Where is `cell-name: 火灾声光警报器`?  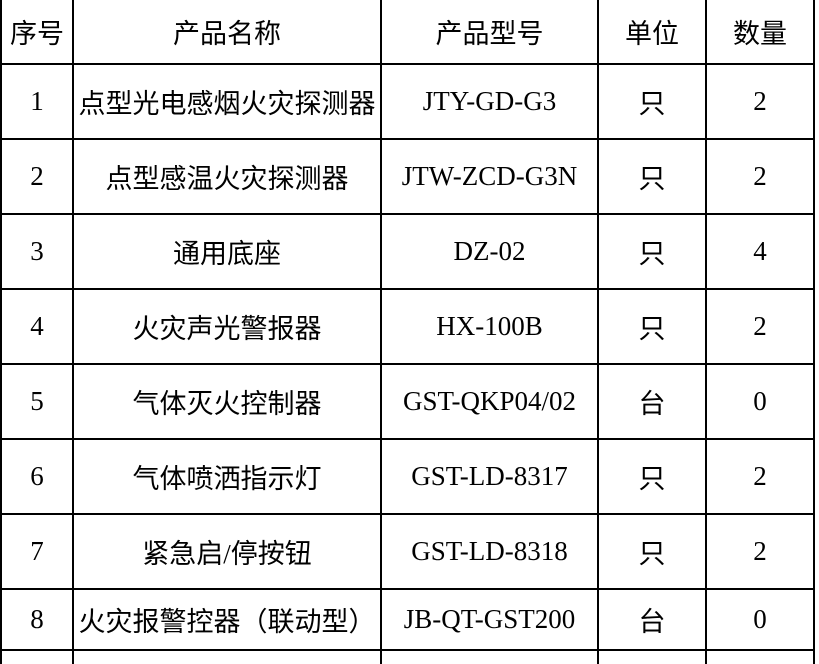 cell-name: 火灾声光警报器 is located at coordinates (227, 326).